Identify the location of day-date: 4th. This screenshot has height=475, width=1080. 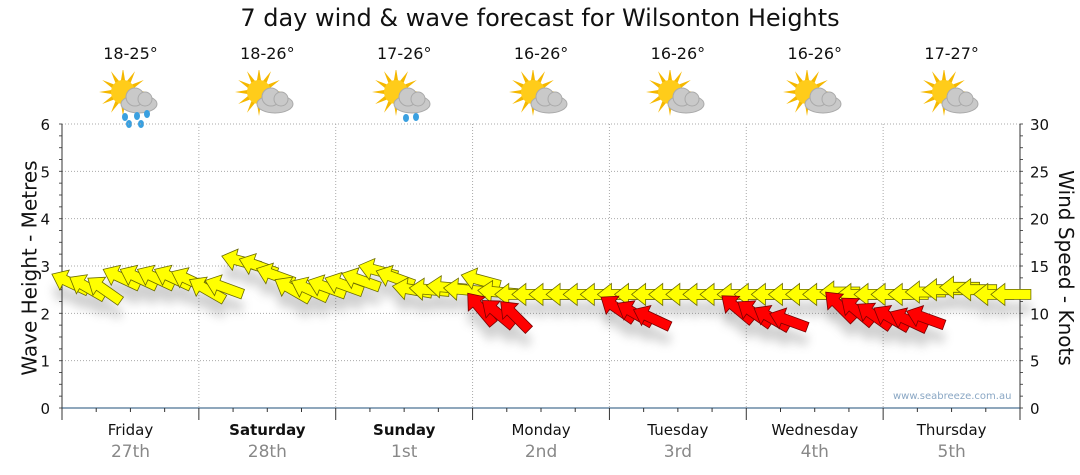
(814, 452).